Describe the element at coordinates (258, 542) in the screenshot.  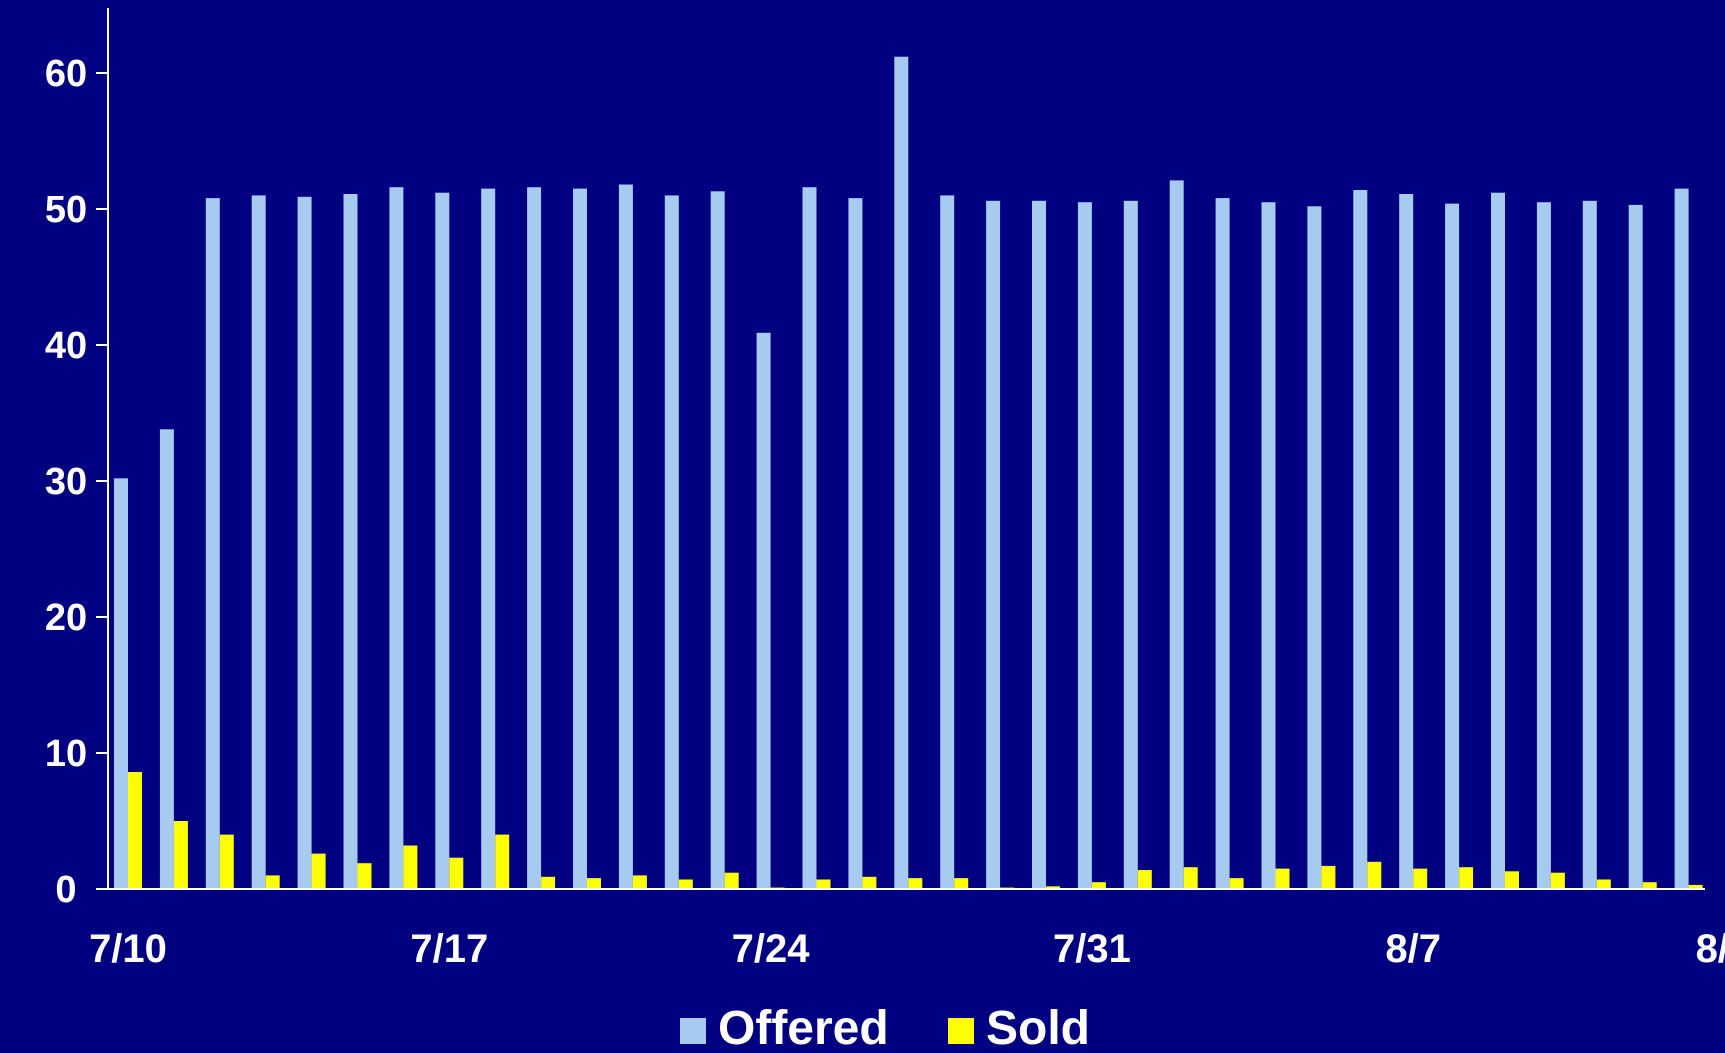
I see `bar-offered-7/13` at that location.